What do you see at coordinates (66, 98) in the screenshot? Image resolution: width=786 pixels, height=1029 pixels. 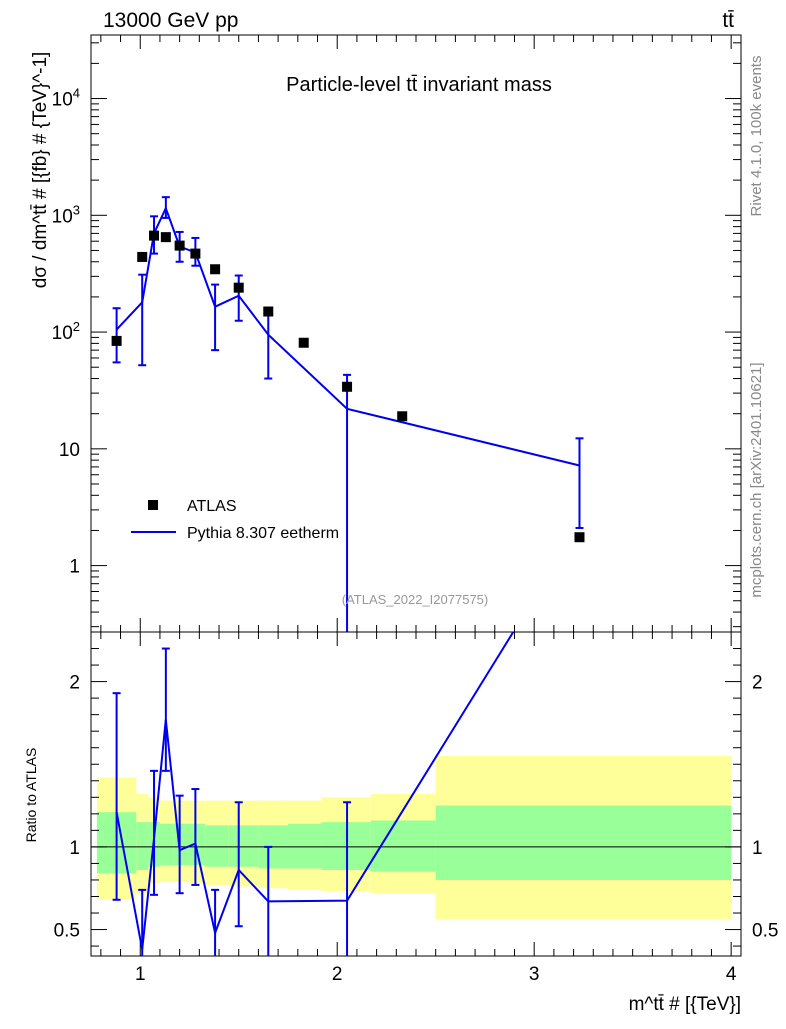 I see `y-tick-label: 10⁴` at bounding box center [66, 98].